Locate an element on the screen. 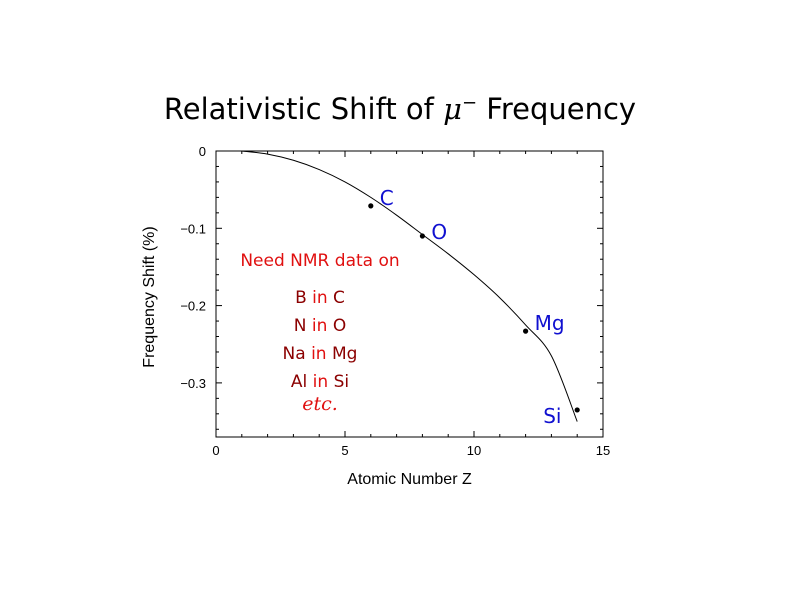  note-heading: Need NMR data on is located at coordinates (319, 261).